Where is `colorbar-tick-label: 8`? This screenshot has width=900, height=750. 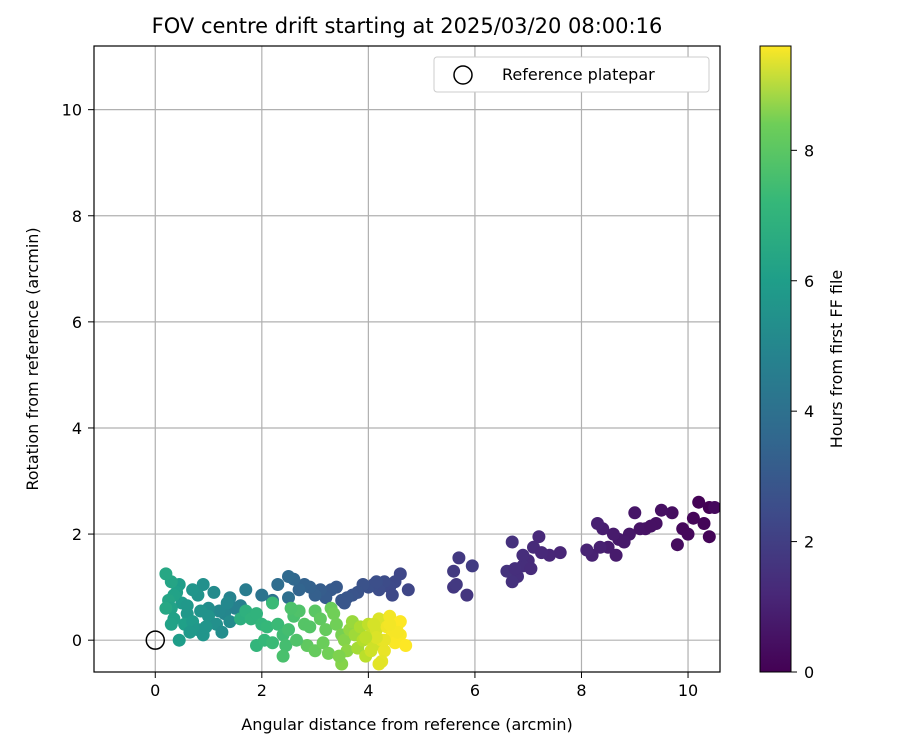
colorbar-tick-label: 8 is located at coordinates (809, 150).